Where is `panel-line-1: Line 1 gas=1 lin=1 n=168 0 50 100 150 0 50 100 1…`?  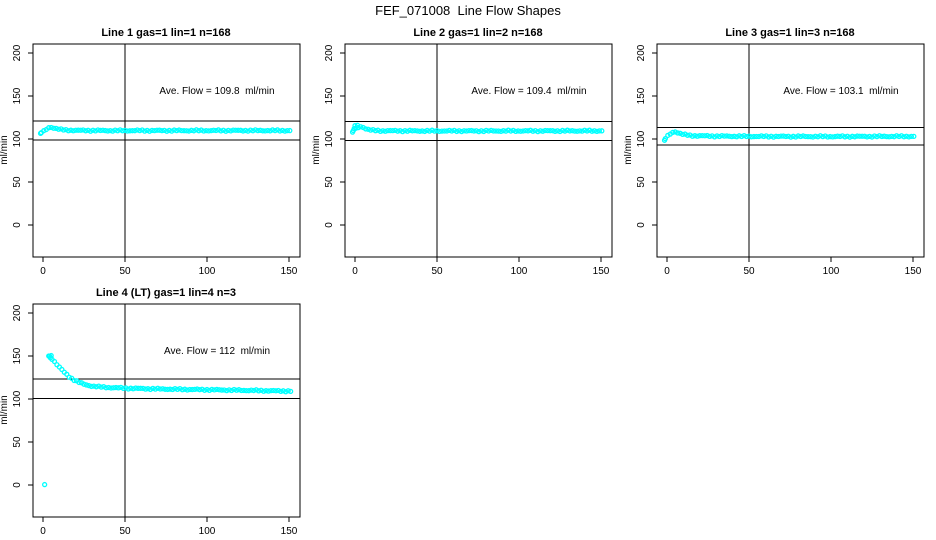 panel-line-1: Line 1 gas=1 lin=1 n=168 0 50 100 150 0 50 100 1… is located at coordinates (150, 152).